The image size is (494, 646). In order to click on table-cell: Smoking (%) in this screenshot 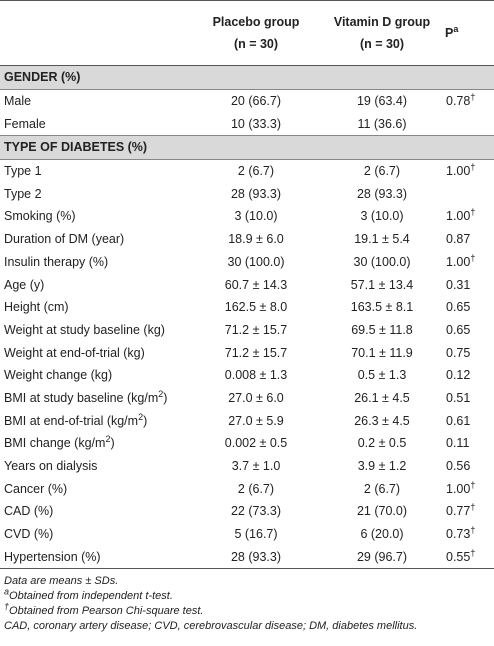, I will do `click(96, 216)`.